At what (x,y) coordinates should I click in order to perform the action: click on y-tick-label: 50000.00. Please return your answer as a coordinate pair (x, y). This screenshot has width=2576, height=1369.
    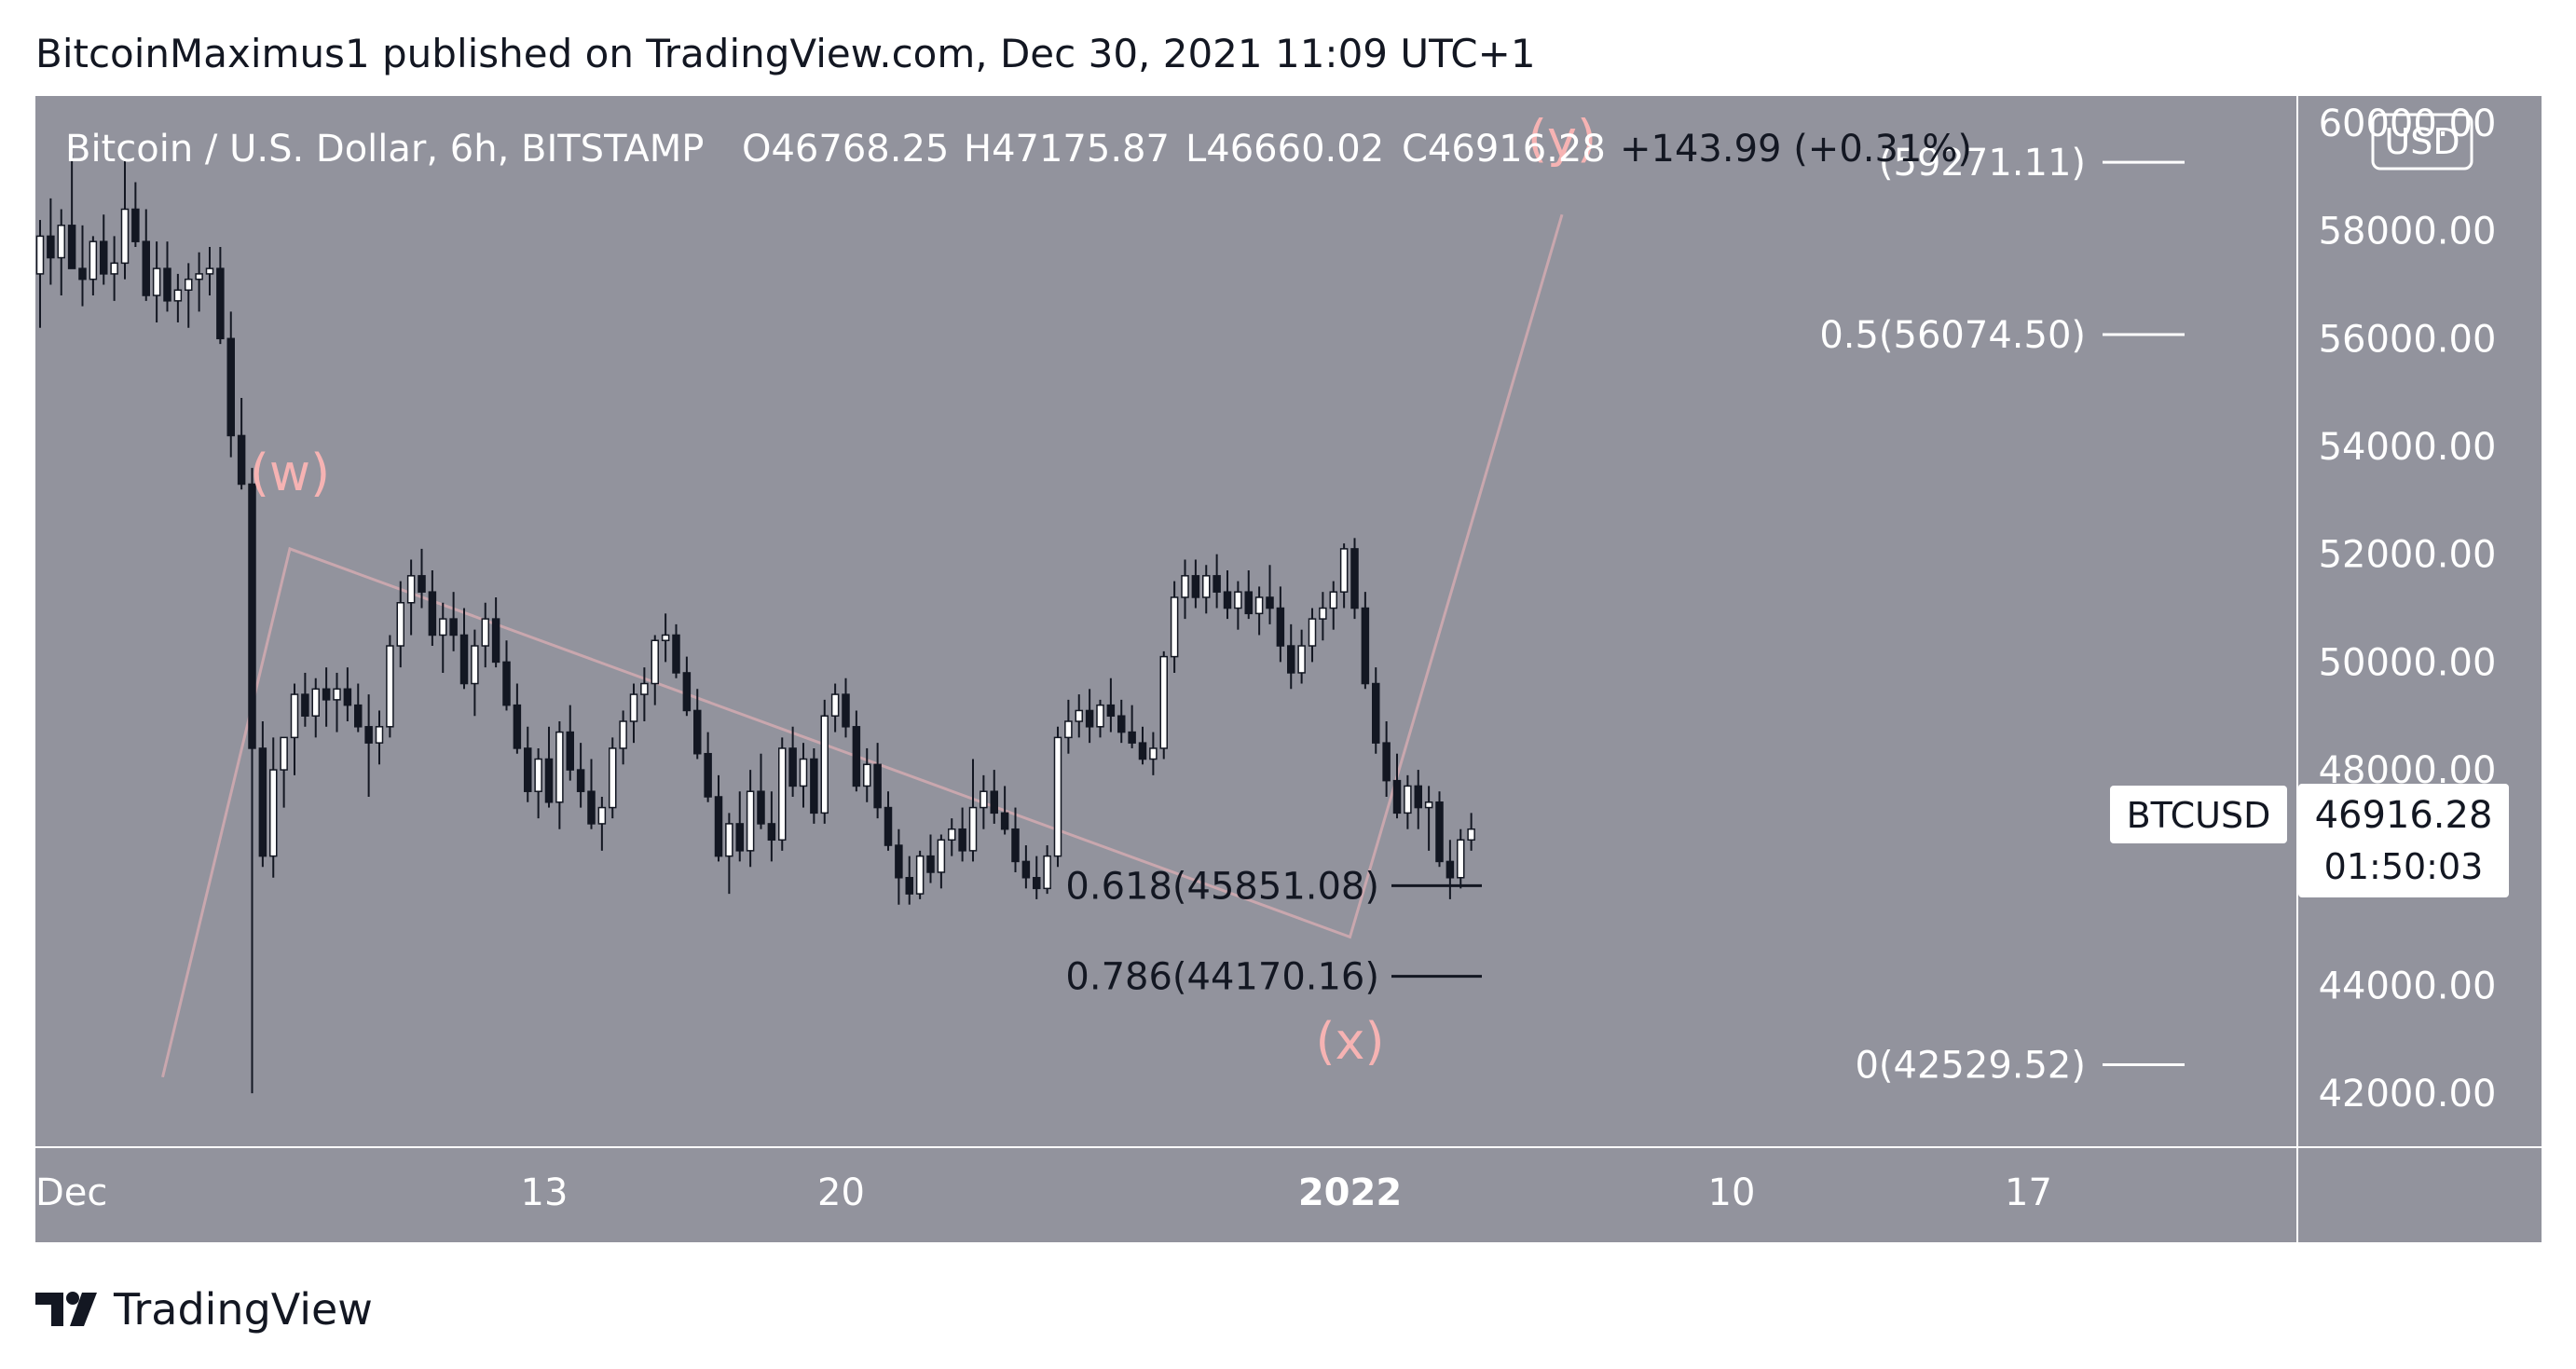
    Looking at the image, I should click on (2408, 662).